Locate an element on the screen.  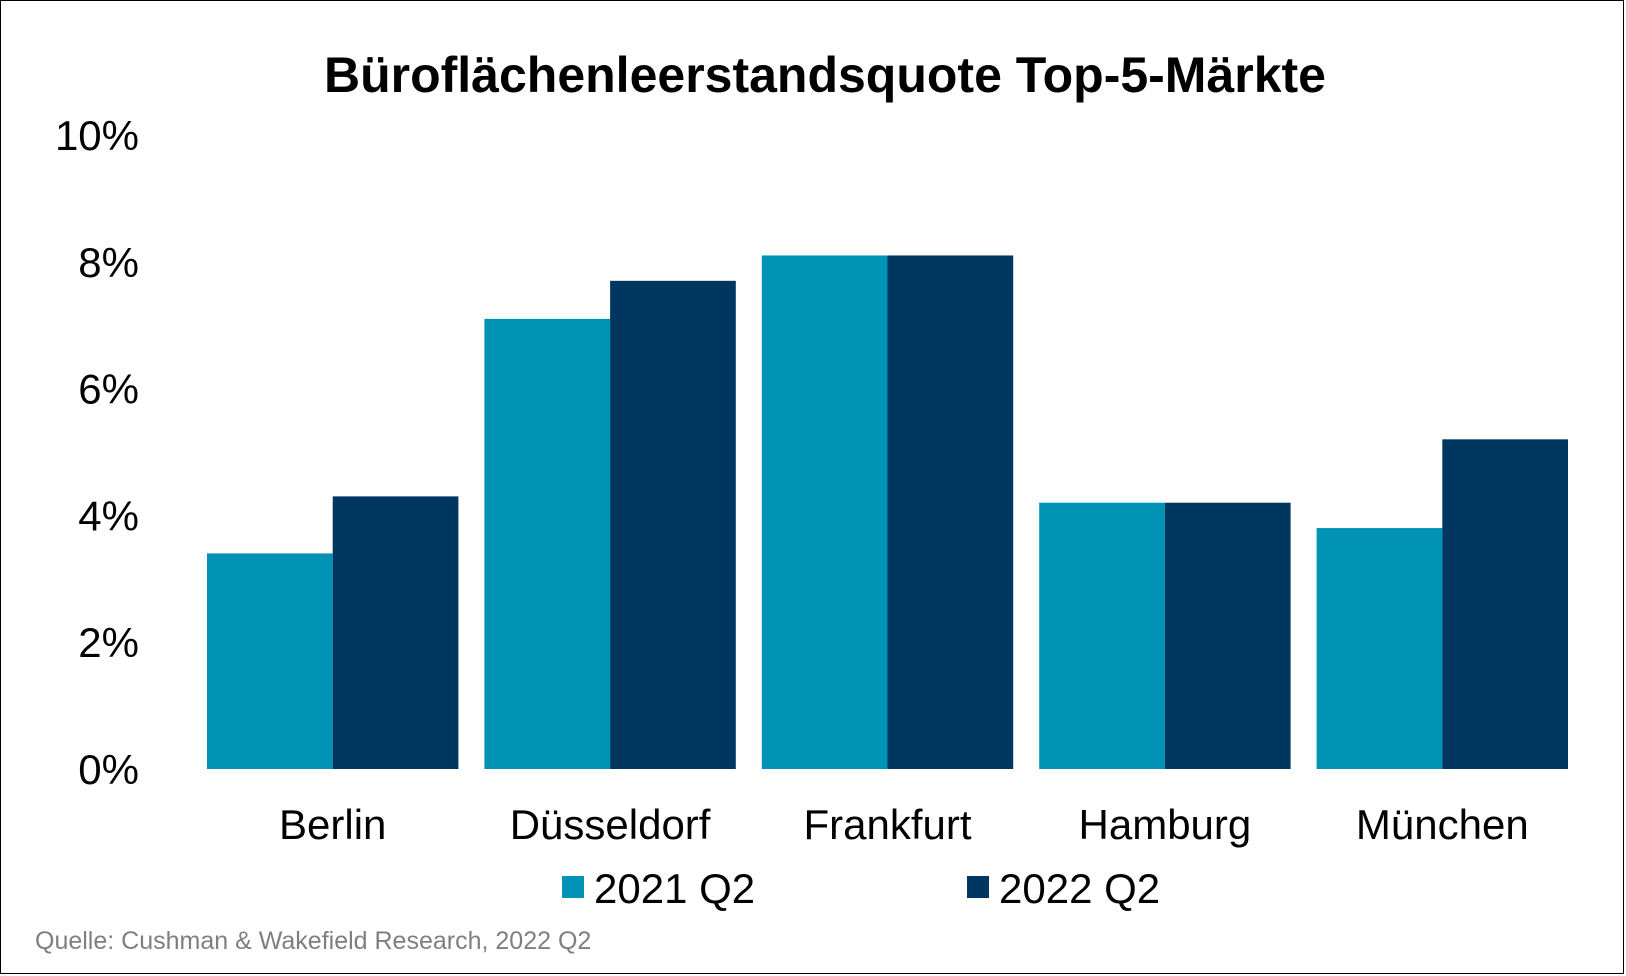
legend-label: 2021 Q2 is located at coordinates (674, 888).